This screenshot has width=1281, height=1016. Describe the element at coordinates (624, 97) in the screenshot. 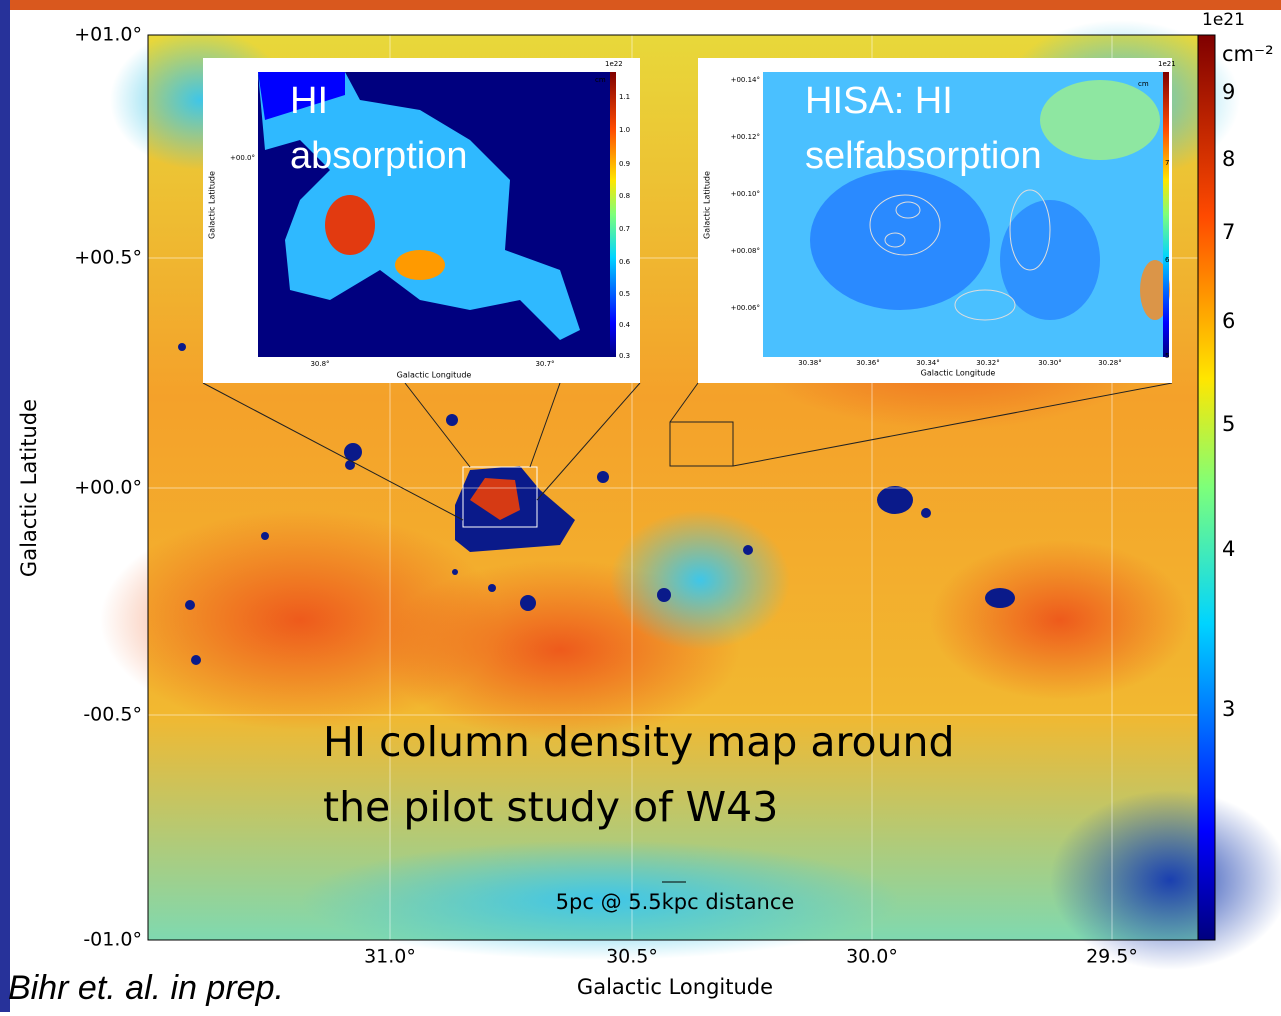

I see `inset-cbar-tick: 1.1` at that location.